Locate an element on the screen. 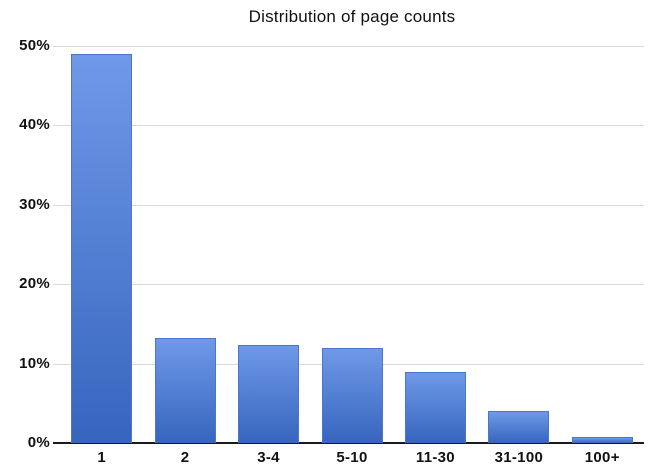 This screenshot has width=650, height=473. x-tick-label: 100+ is located at coordinates (602, 457).